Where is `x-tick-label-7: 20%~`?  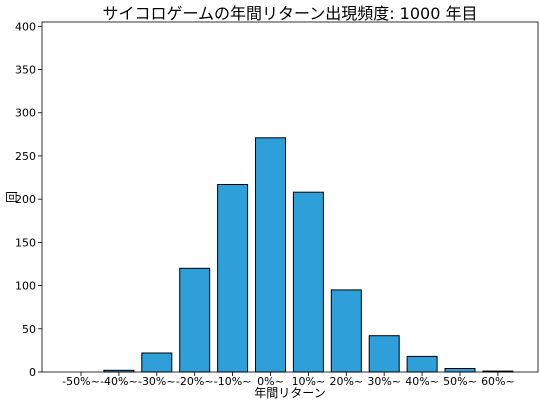 x-tick-label-7: 20%~ is located at coordinates (346, 381).